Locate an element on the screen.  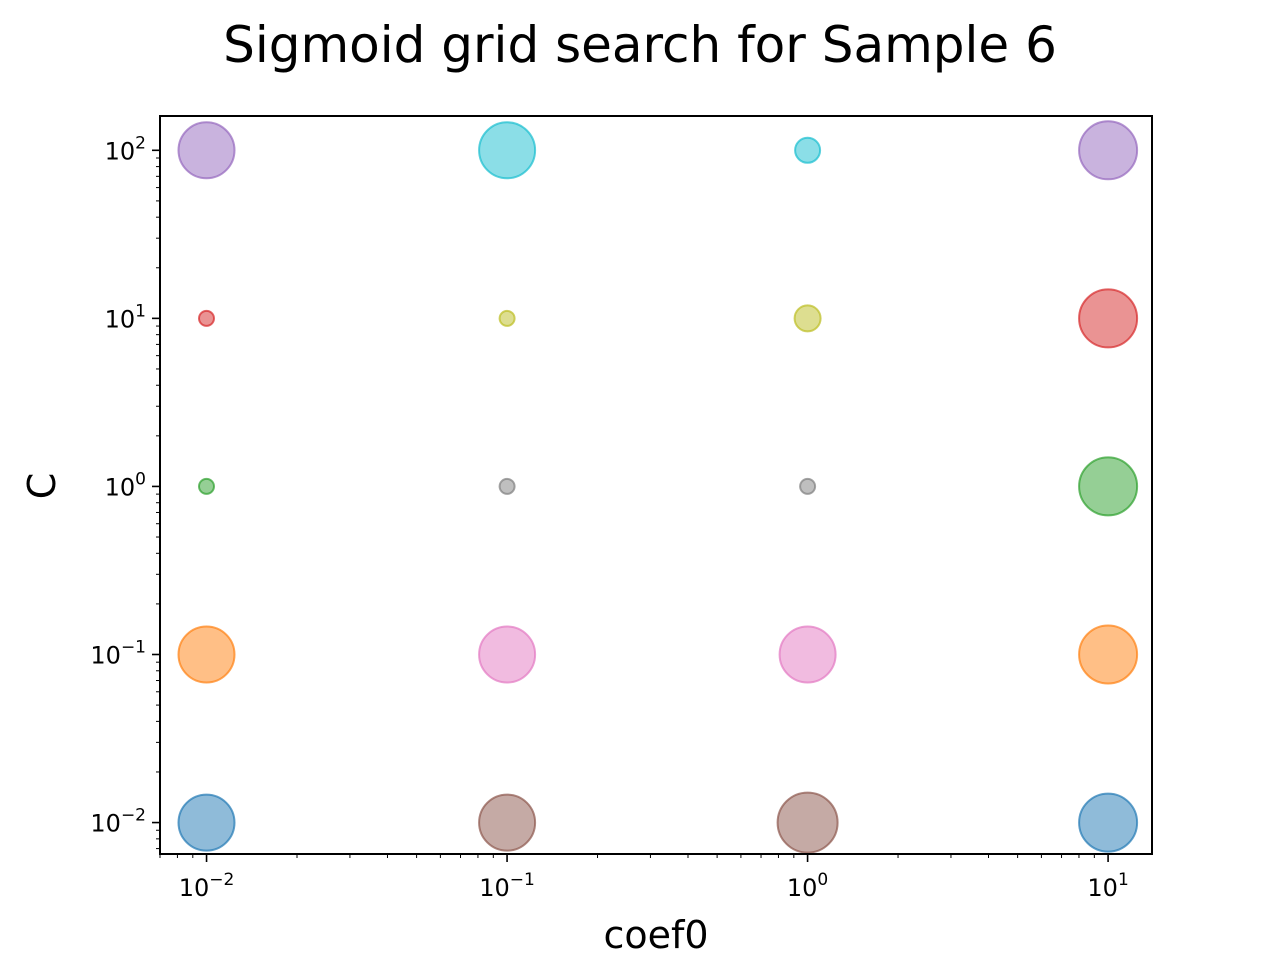
x-tick-label: 10⁰ is located at coordinates (807, 886).